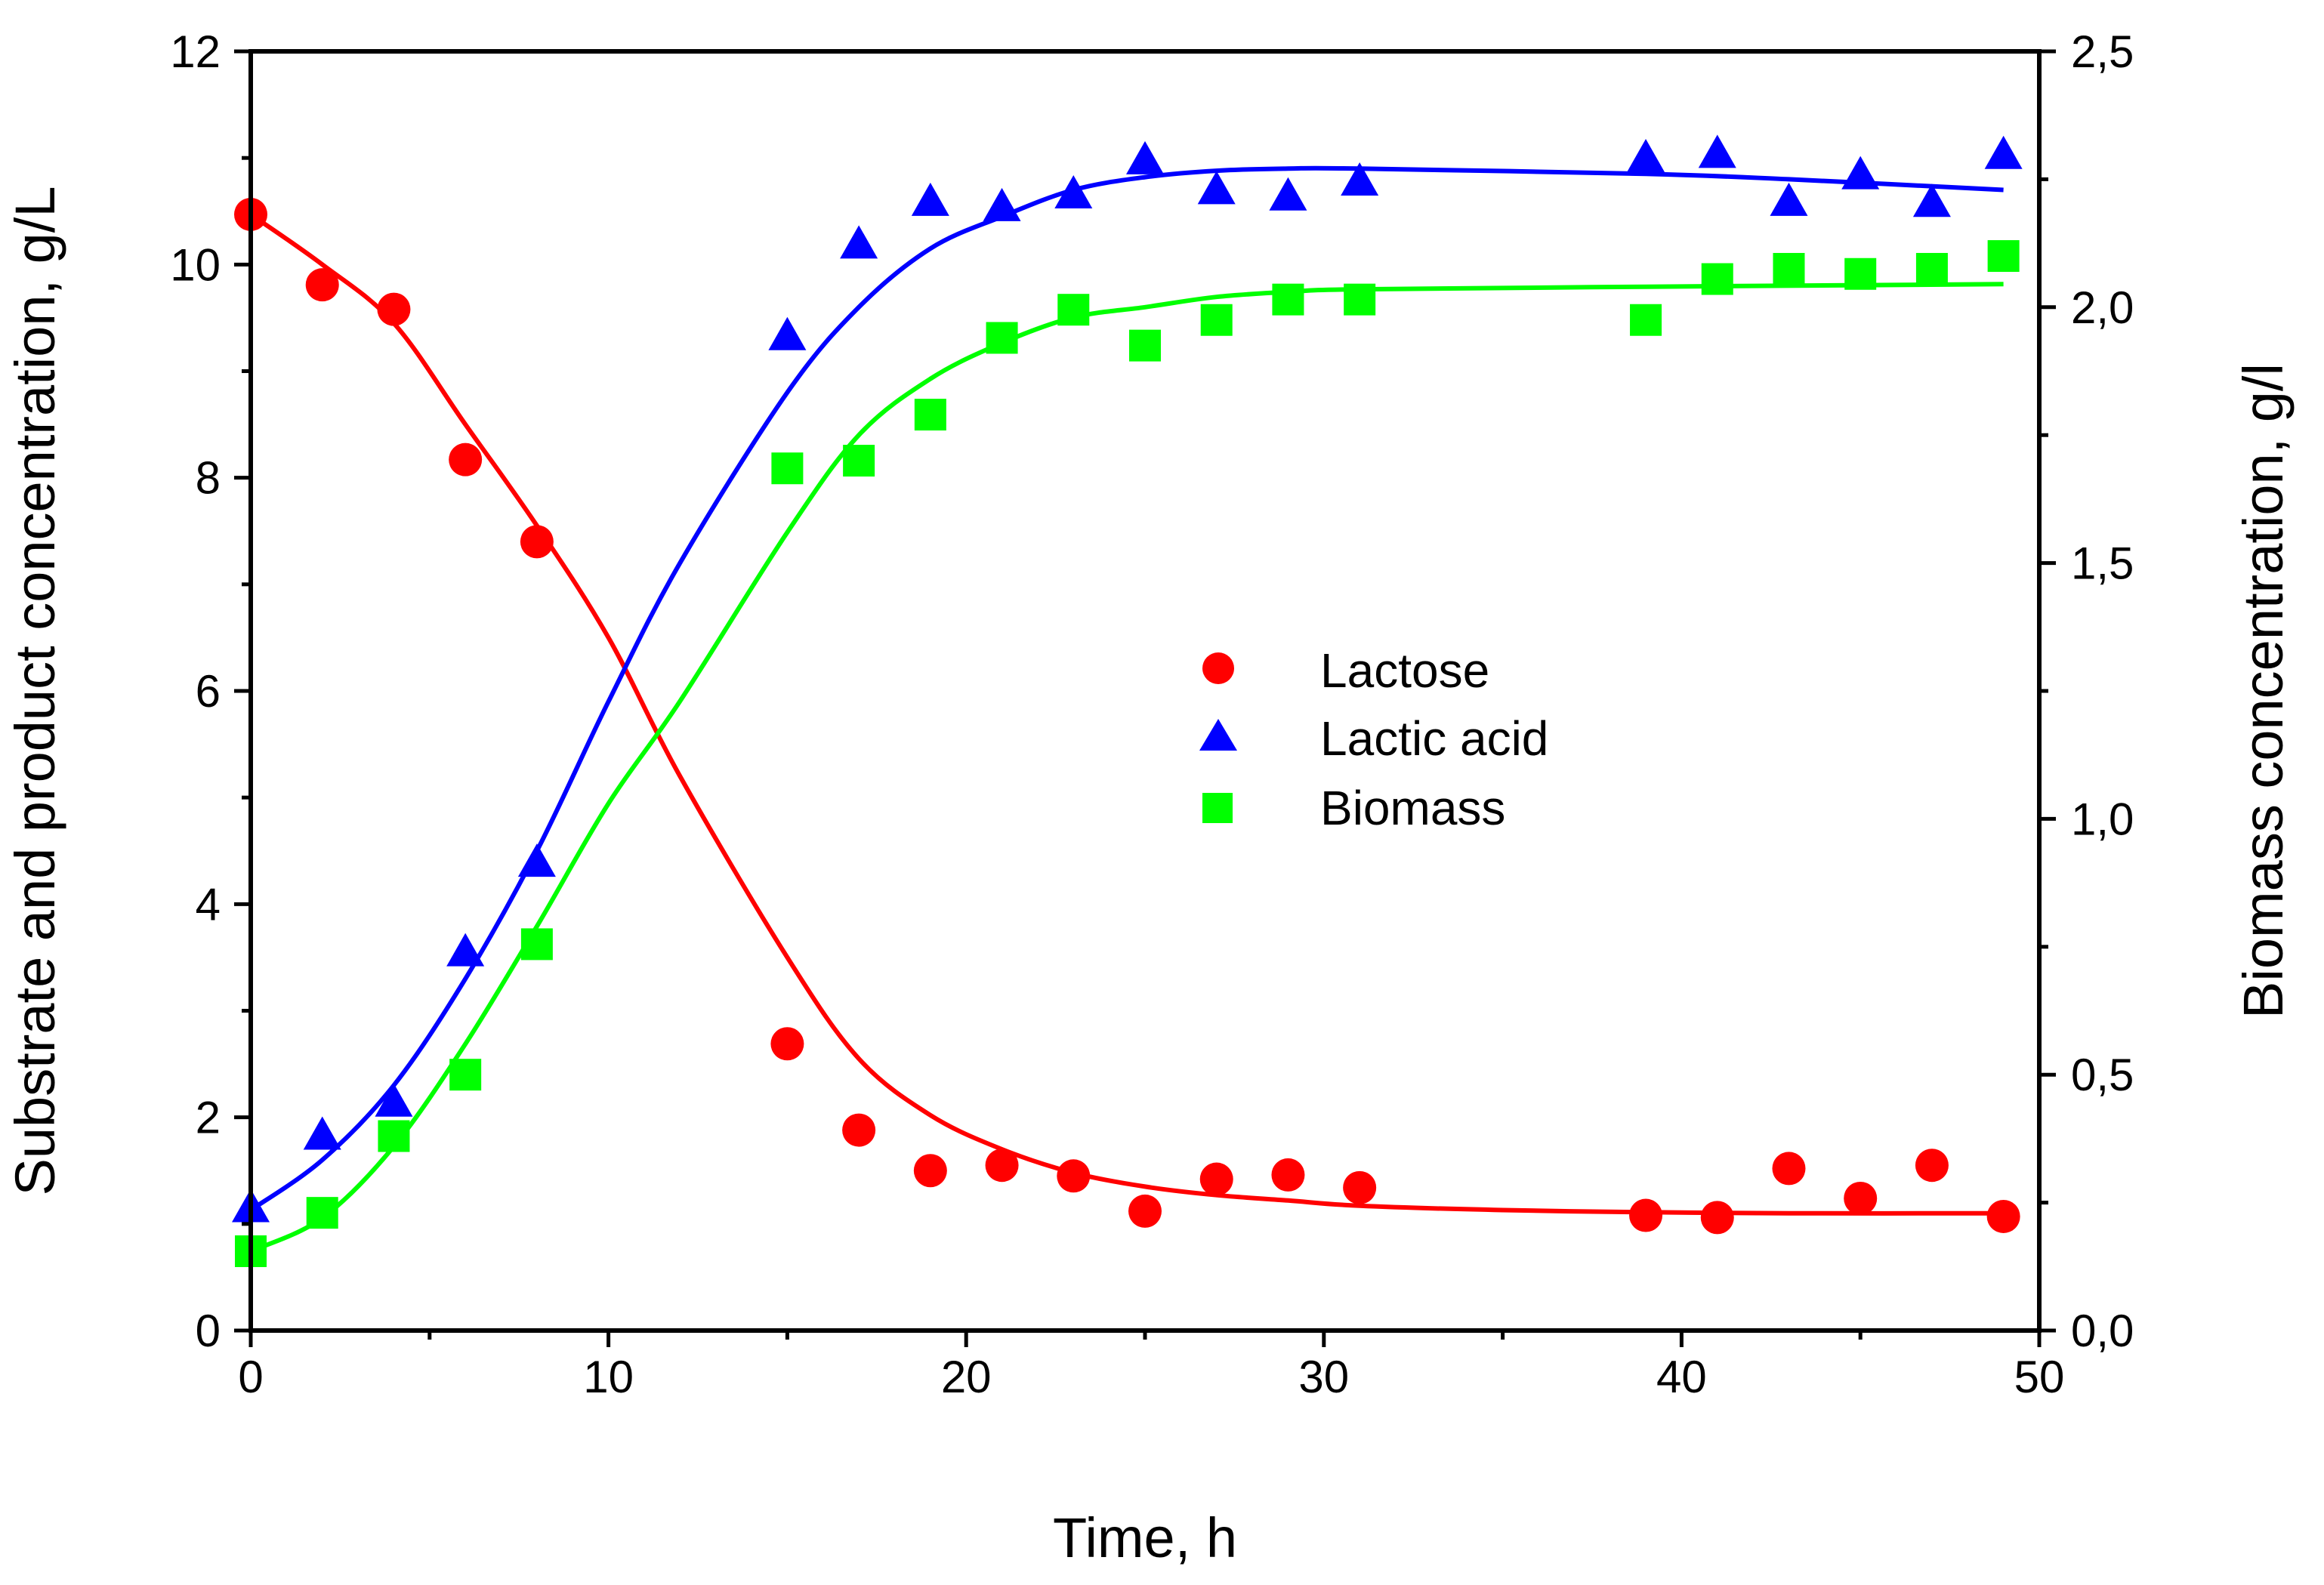 The image size is (2324, 1585). Describe the element at coordinates (2263, 691) in the screenshot. I see `y2-axis-title: Biomass concentration, g/l` at that location.